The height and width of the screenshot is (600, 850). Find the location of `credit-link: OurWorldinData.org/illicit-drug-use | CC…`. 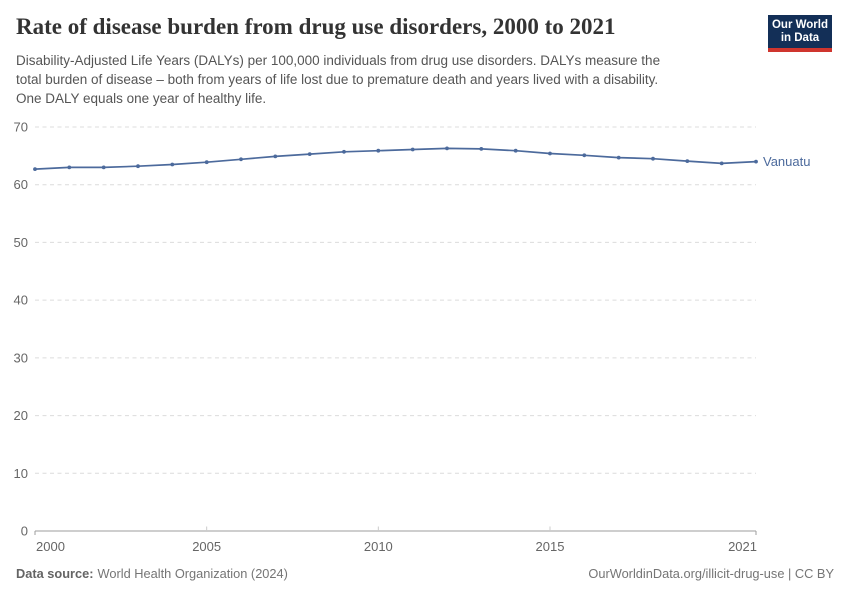

credit-link: OurWorldinData.org/illicit-drug-use | CC… is located at coordinates (711, 573).